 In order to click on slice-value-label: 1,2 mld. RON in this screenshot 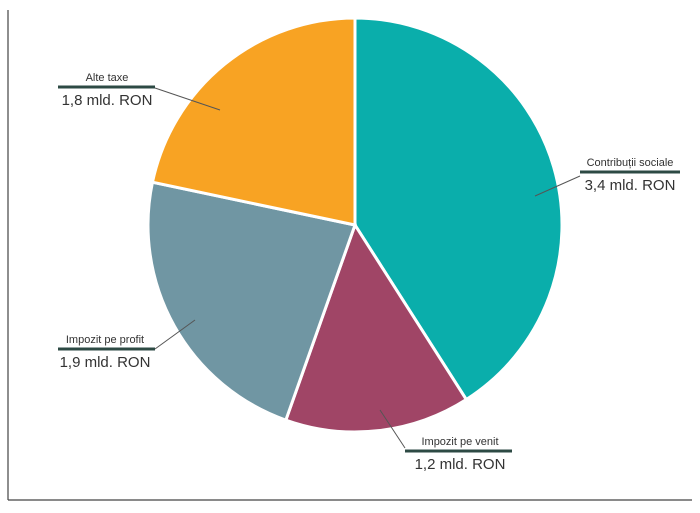, I will do `click(460, 464)`.